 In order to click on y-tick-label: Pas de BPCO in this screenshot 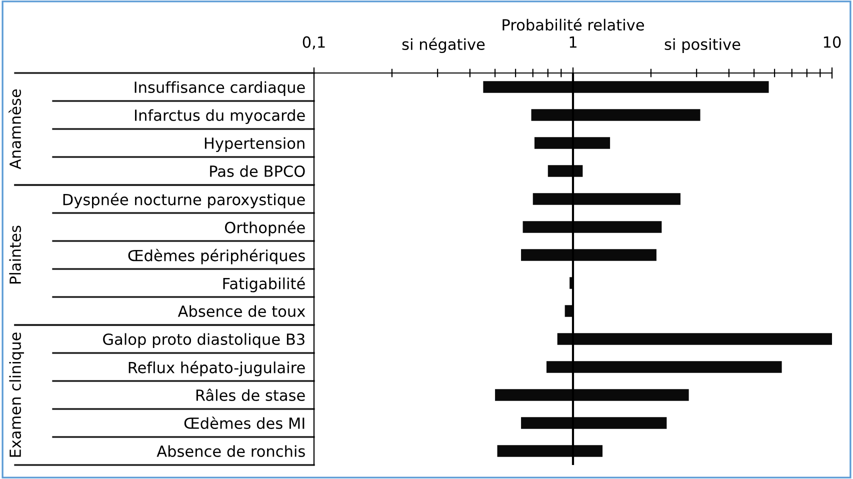, I will do `click(257, 171)`.